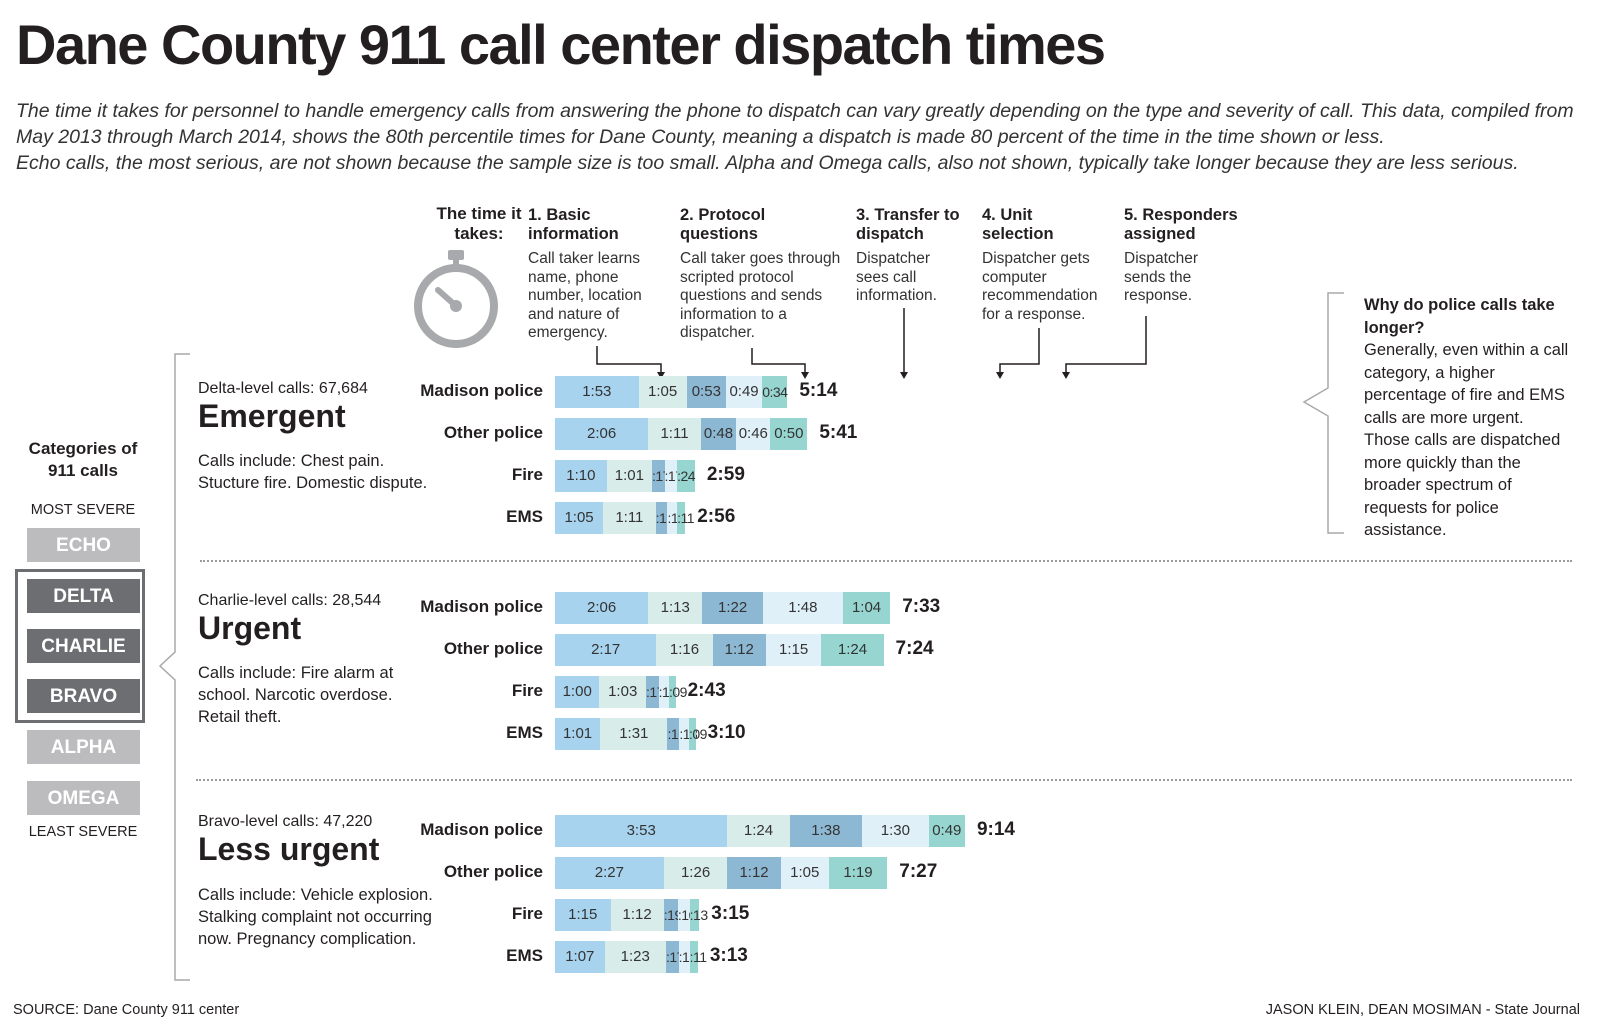 This screenshot has height=1018, width=1600. What do you see at coordinates (818, 390) in the screenshot?
I see `bar-total-label: 5:14` at bounding box center [818, 390].